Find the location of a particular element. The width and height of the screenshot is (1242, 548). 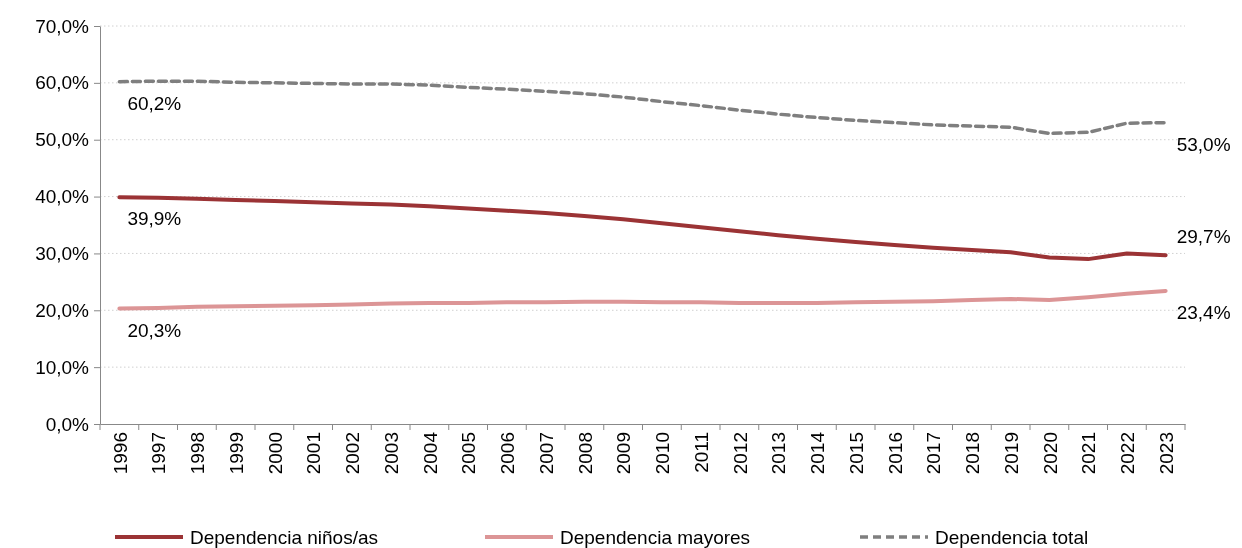

y-tick-label: 30,0% is located at coordinates (62, 254).